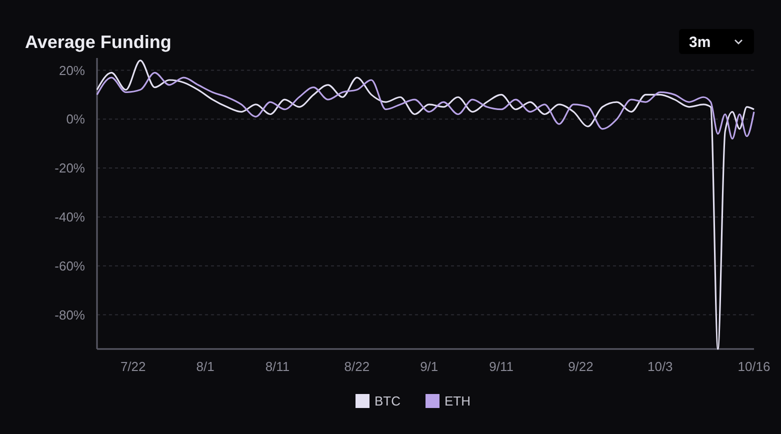  I want to click on chart-title: Average Funding, so click(98, 42).